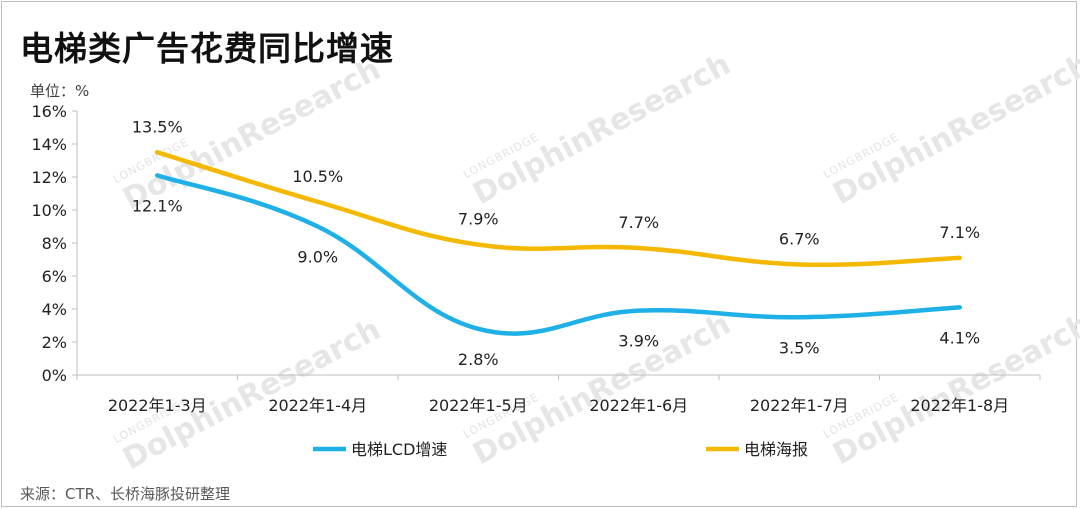 The image size is (1080, 509). What do you see at coordinates (54, 309) in the screenshot?
I see `y-tick-label: 4%` at bounding box center [54, 309].